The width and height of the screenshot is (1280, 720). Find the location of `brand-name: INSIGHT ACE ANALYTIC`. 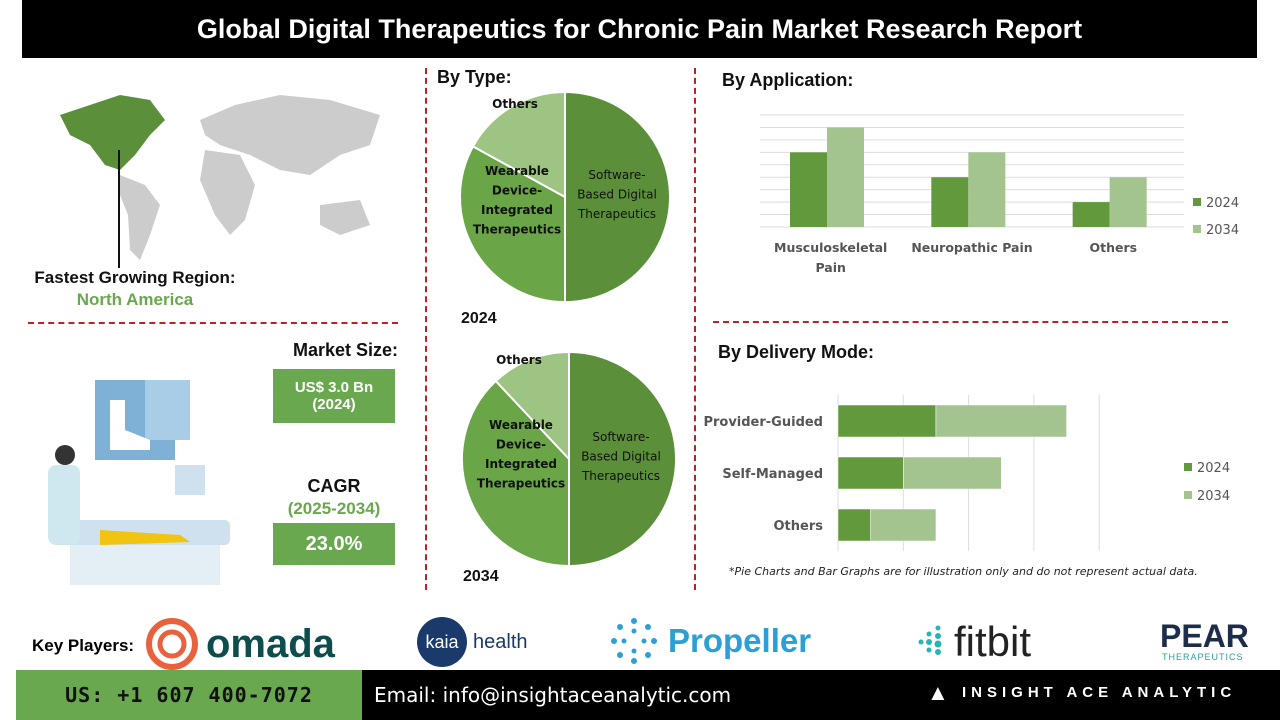

brand-name: INSIGHT ACE ANALYTIC is located at coordinates (1099, 692).